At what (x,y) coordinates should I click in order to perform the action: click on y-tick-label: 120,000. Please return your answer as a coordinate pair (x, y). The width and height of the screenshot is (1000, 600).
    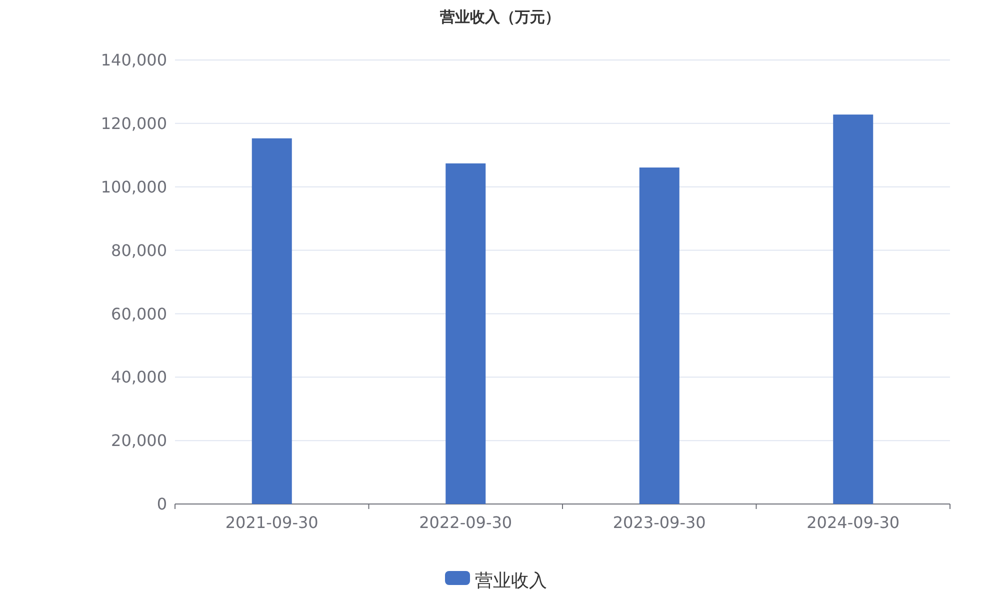
    Looking at the image, I should click on (133, 124).